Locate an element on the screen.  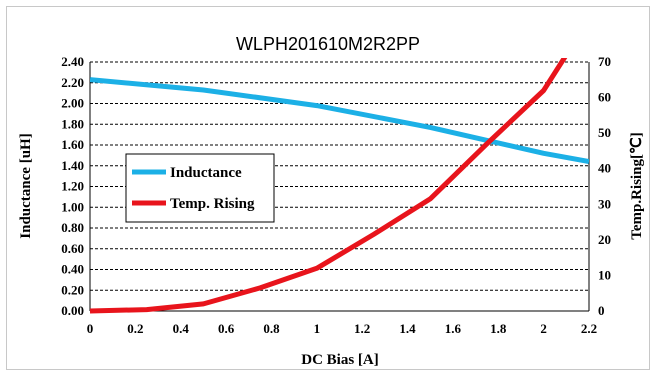
y-right-tick-label: 50 is located at coordinates (604, 132).